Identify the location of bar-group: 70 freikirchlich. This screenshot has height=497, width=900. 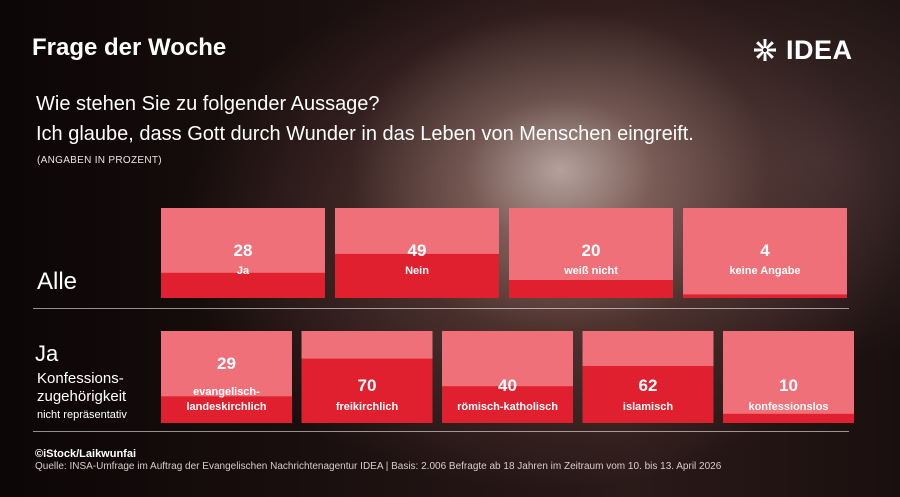
(367, 377).